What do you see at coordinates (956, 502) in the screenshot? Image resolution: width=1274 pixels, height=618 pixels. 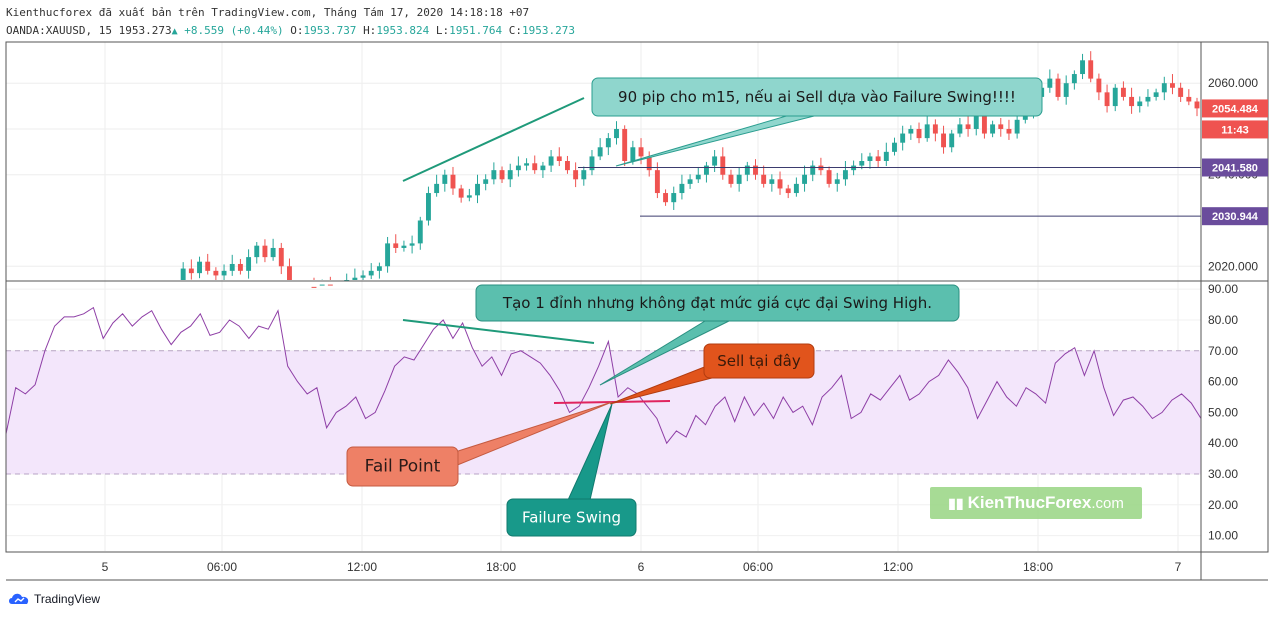 I see `watermark-candles-icon: ▮▮` at bounding box center [956, 502].